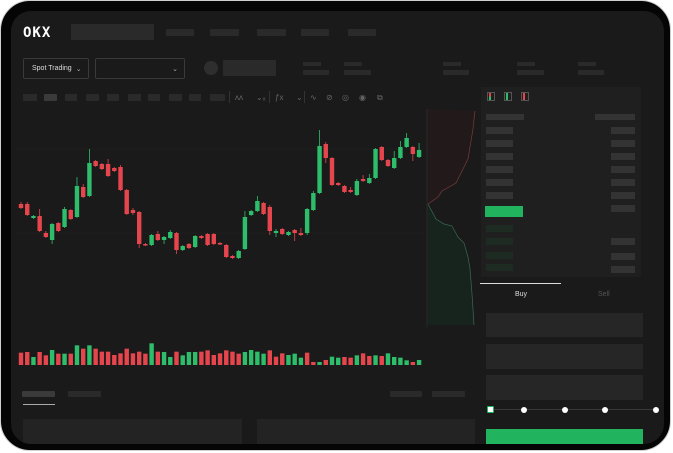 This screenshot has height=453, width=673. What do you see at coordinates (84, 394) in the screenshot?
I see `tab-order-history` at bounding box center [84, 394].